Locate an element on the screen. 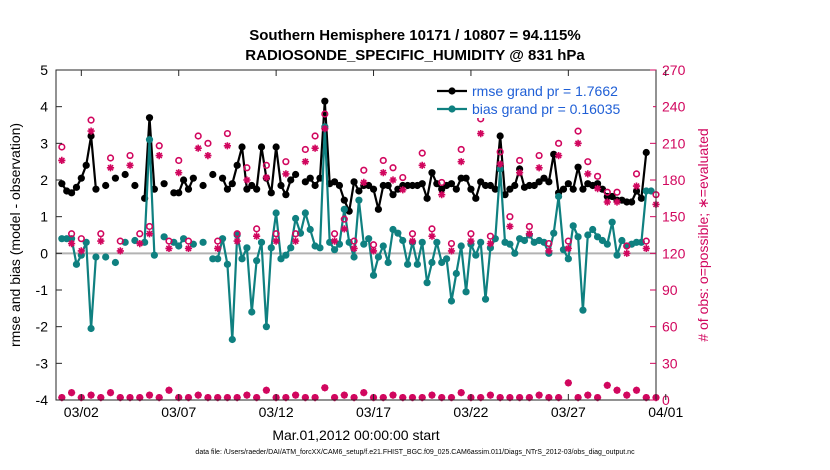  y-tick-label-right: 270 is located at coordinates (674, 70).